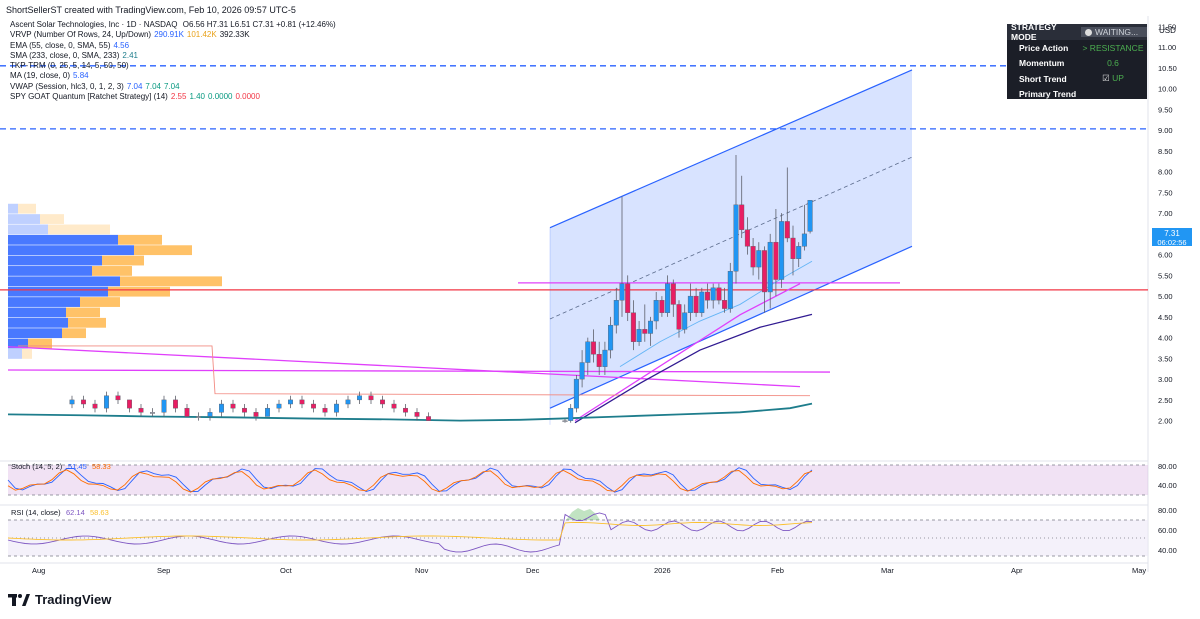  I want to click on ratchet-stop-line, so click(414, 371).